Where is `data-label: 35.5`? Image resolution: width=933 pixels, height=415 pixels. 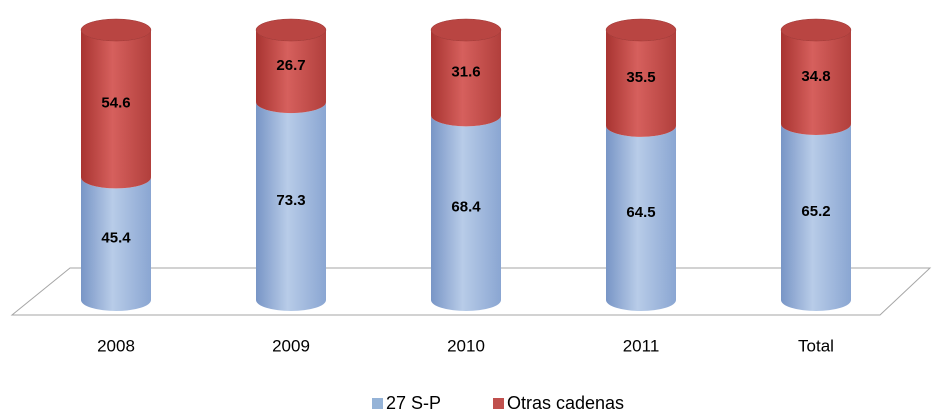
data-label: 35.5 is located at coordinates (640, 77).